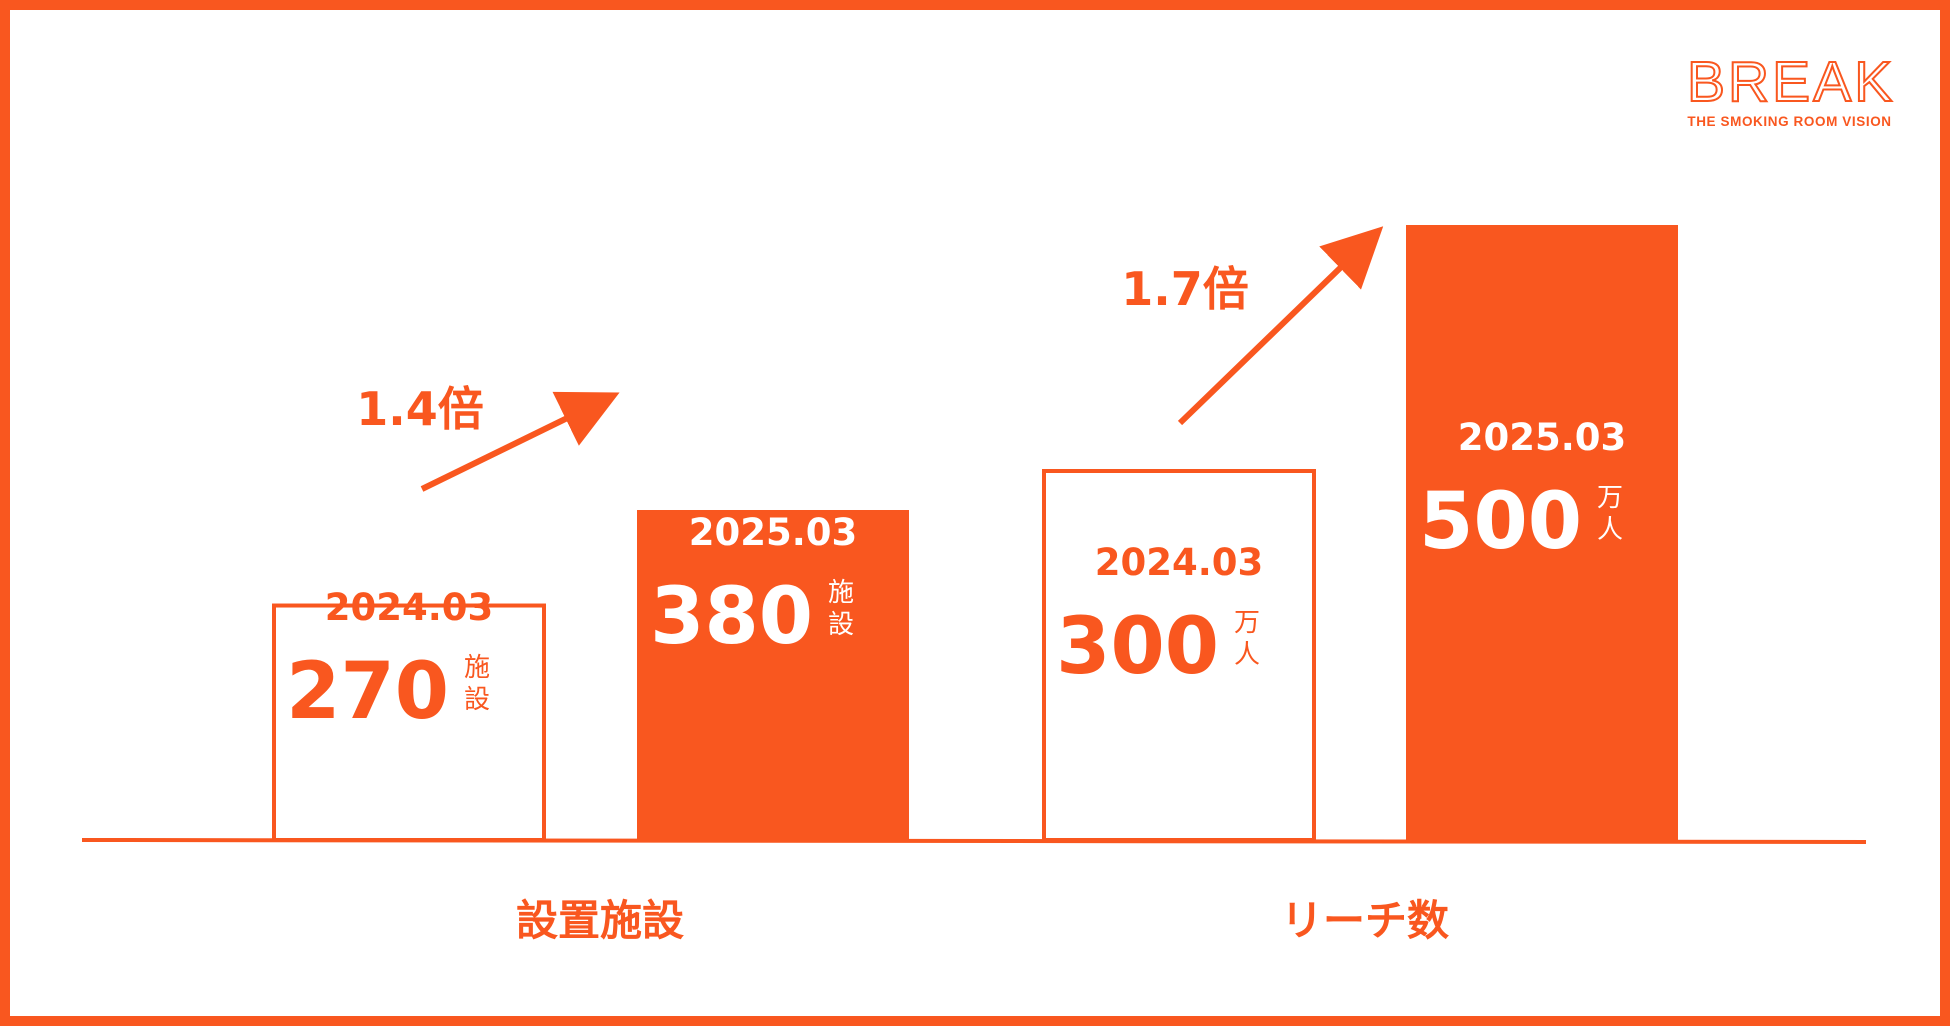  What do you see at coordinates (1137, 647) in the screenshot?
I see `bar-value-label: 300` at bounding box center [1137, 647].